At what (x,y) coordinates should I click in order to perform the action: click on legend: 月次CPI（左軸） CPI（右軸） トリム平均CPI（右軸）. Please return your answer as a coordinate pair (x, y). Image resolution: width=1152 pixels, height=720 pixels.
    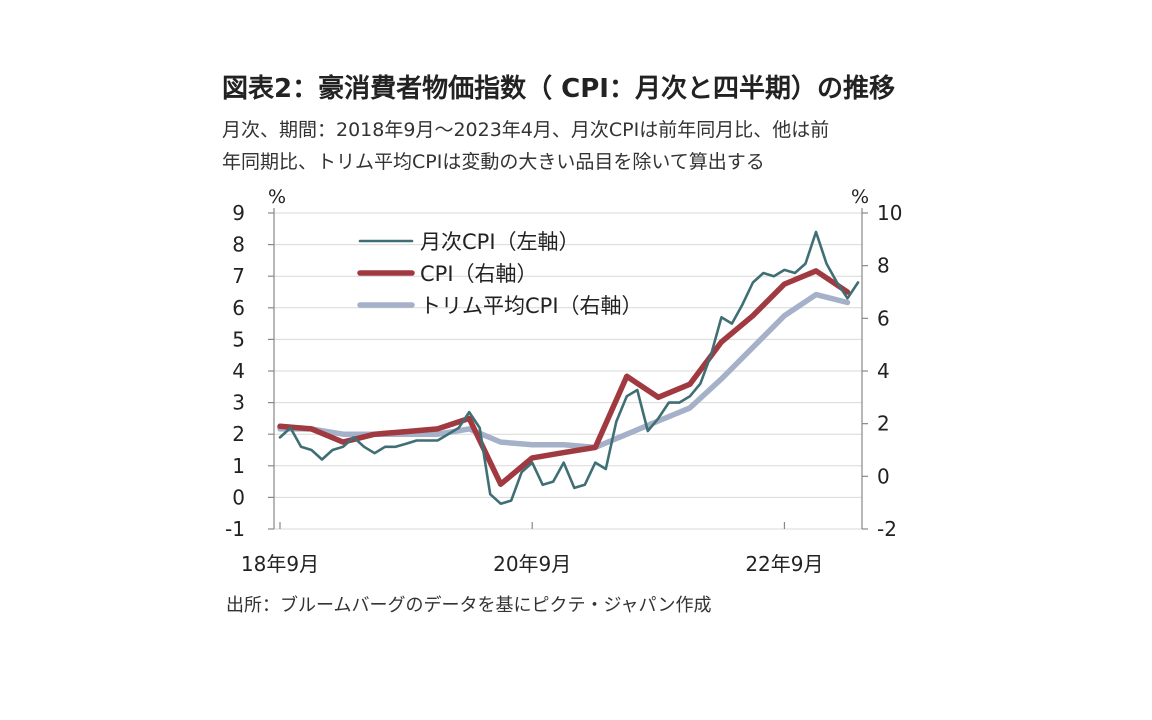
    Looking at the image, I should click on (500, 274).